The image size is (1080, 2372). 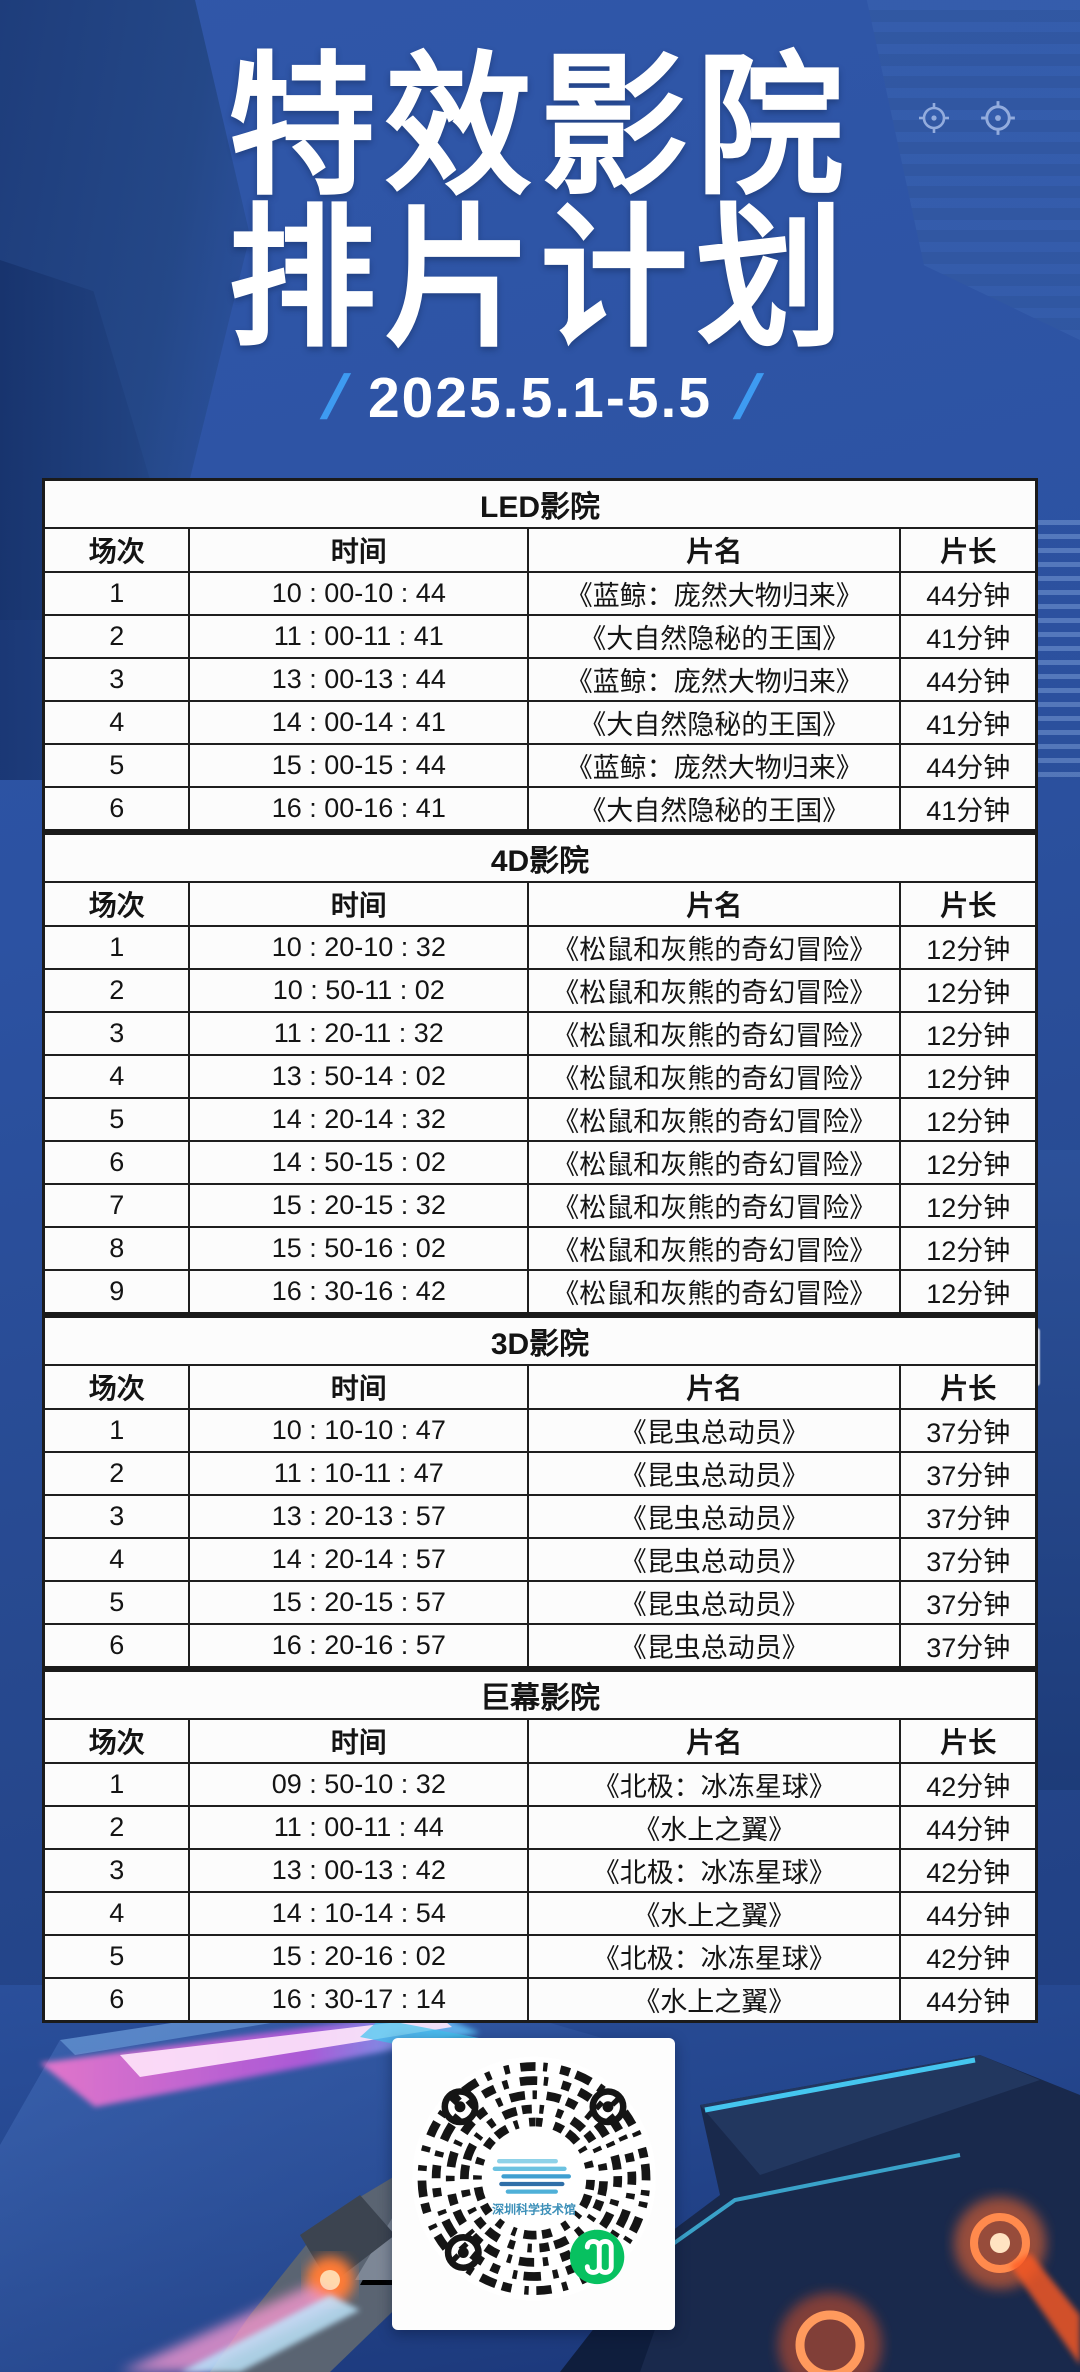 What do you see at coordinates (540, 1913) in the screenshot?
I see `table-row: 4 14 : 10-14 : 54 《水上之翼》 44分钟` at bounding box center [540, 1913].